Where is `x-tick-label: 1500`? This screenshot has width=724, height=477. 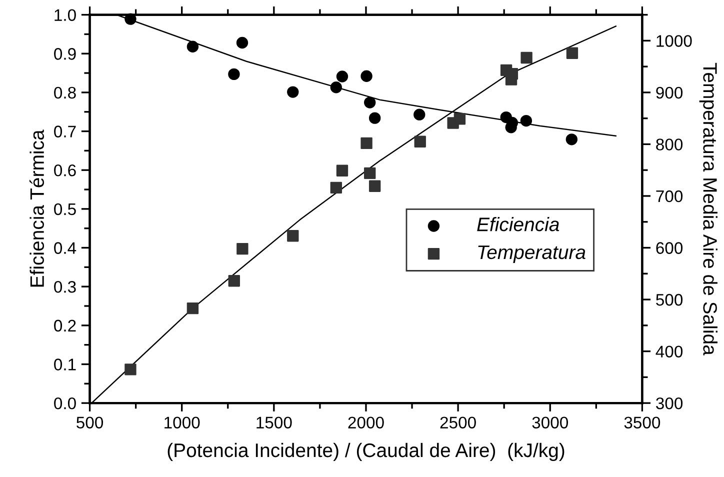 x-tick-label: 1500 is located at coordinates (274, 422).